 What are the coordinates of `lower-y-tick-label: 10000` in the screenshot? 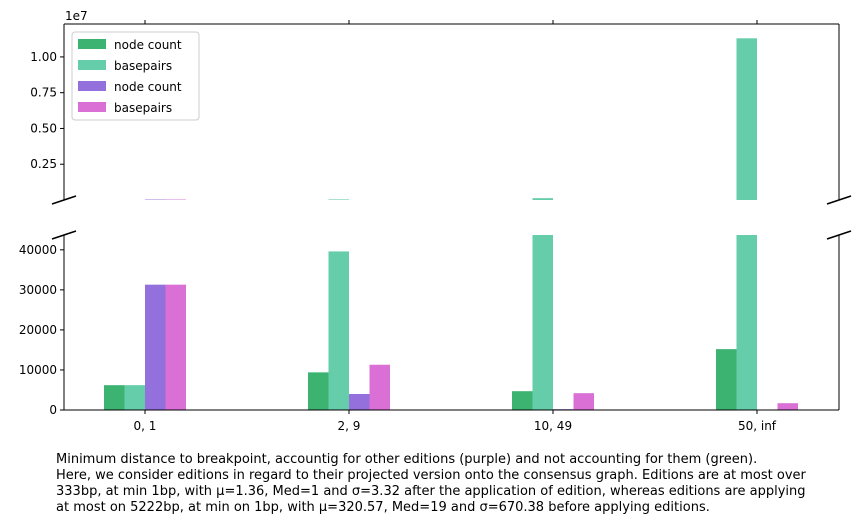 It's located at (38, 370).